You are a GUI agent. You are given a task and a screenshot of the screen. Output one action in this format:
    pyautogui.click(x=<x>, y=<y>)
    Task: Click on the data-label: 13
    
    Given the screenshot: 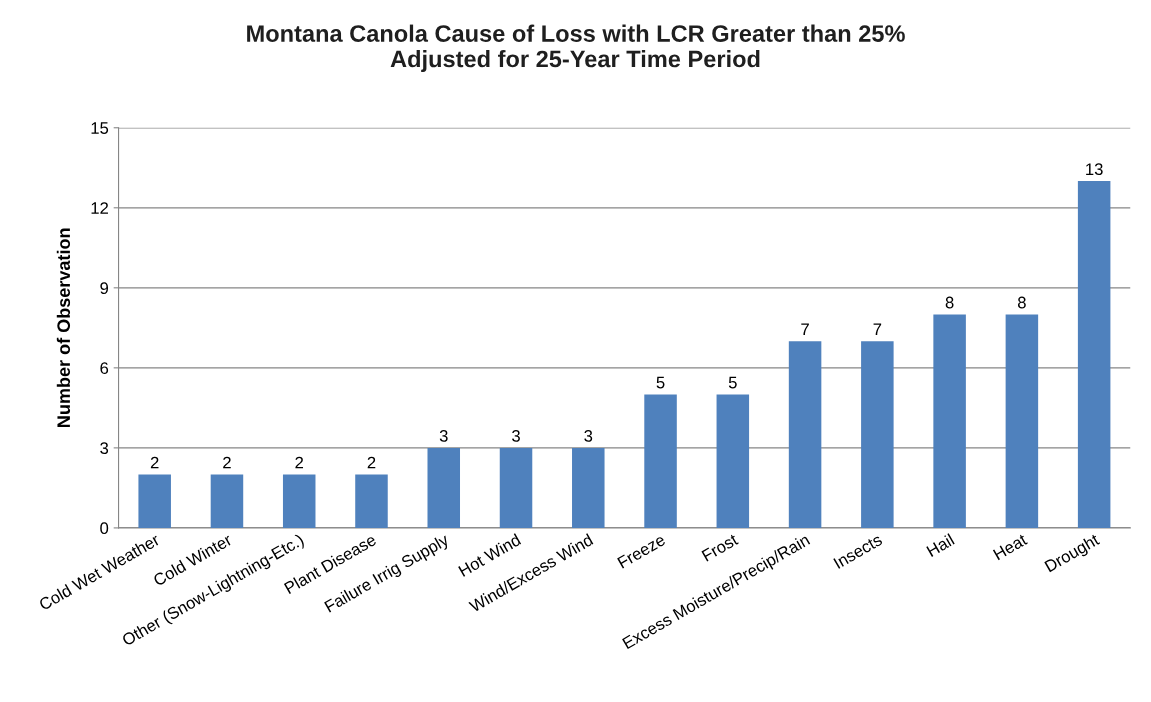 What is the action you would take?
    pyautogui.click(x=1094, y=169)
    